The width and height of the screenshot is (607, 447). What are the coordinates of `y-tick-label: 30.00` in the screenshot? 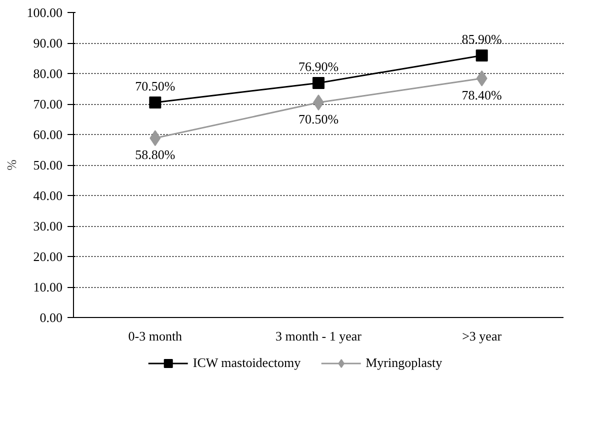 It's located at (47, 226).